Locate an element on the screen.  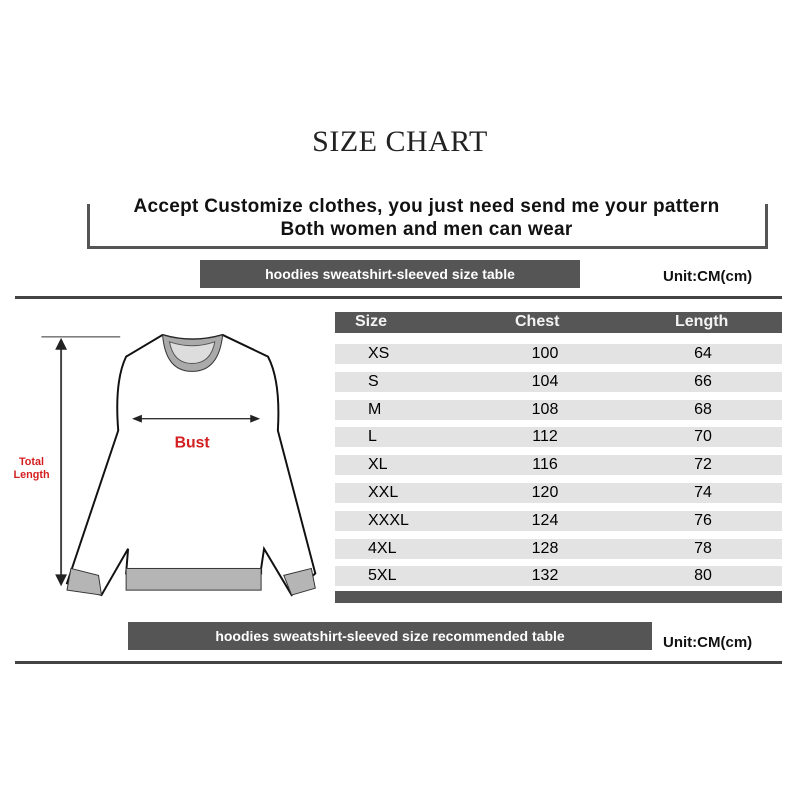
banner-line-2: Both women and men can wear is located at coordinates (426, 229).